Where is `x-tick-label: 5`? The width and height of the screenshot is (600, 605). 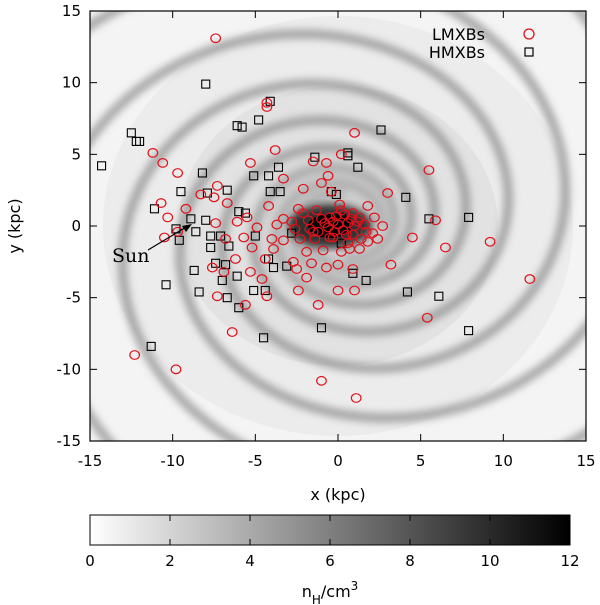
x-tick-label: 5 is located at coordinates (421, 461).